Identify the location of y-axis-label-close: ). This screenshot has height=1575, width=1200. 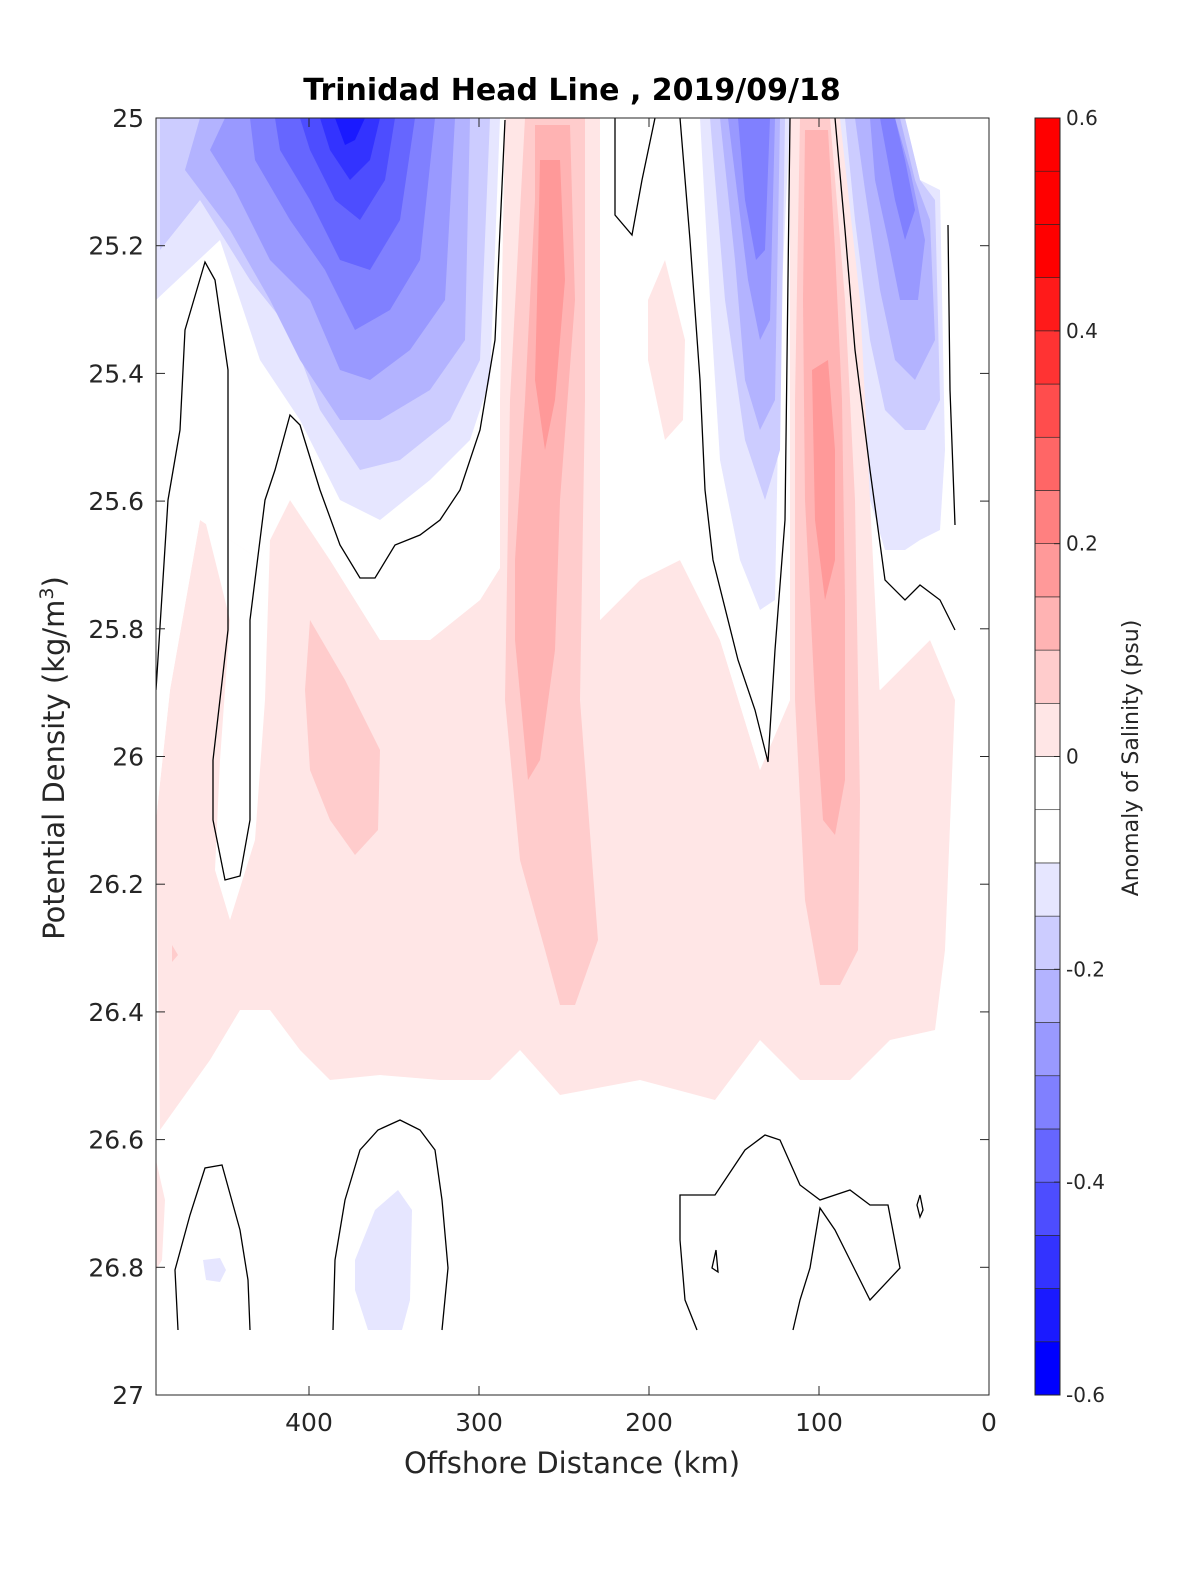
(54, 581).